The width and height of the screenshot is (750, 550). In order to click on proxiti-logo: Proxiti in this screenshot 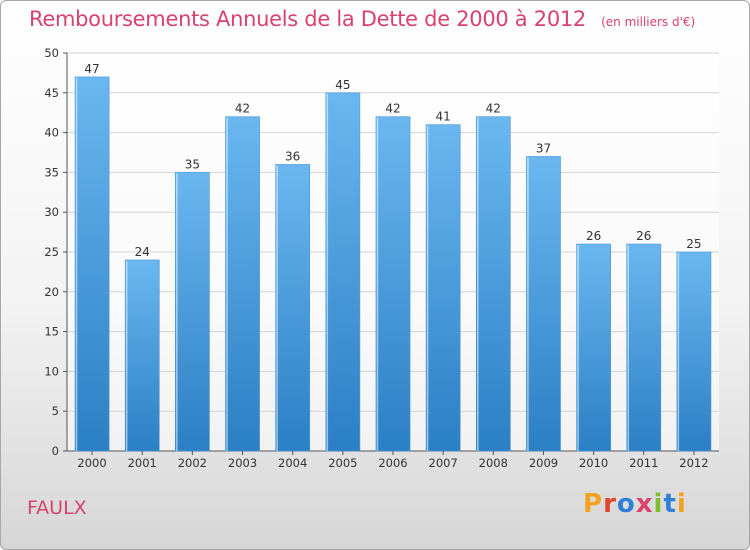, I will do `click(635, 504)`.